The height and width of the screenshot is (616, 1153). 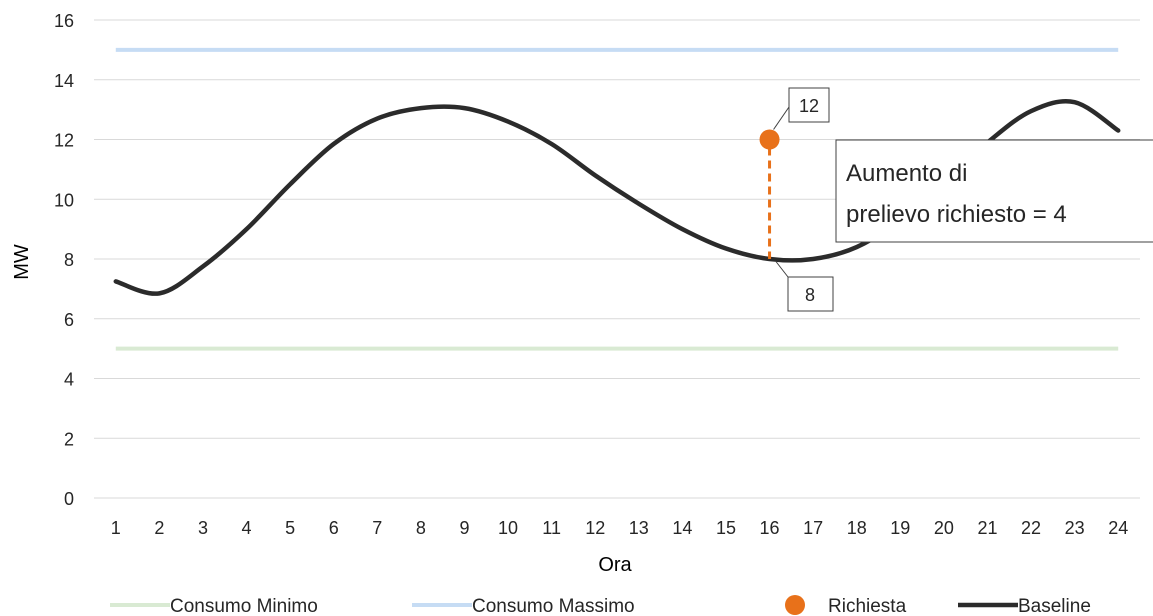 What do you see at coordinates (781, 118) in the screenshot?
I see `point-callout-leader` at bounding box center [781, 118].